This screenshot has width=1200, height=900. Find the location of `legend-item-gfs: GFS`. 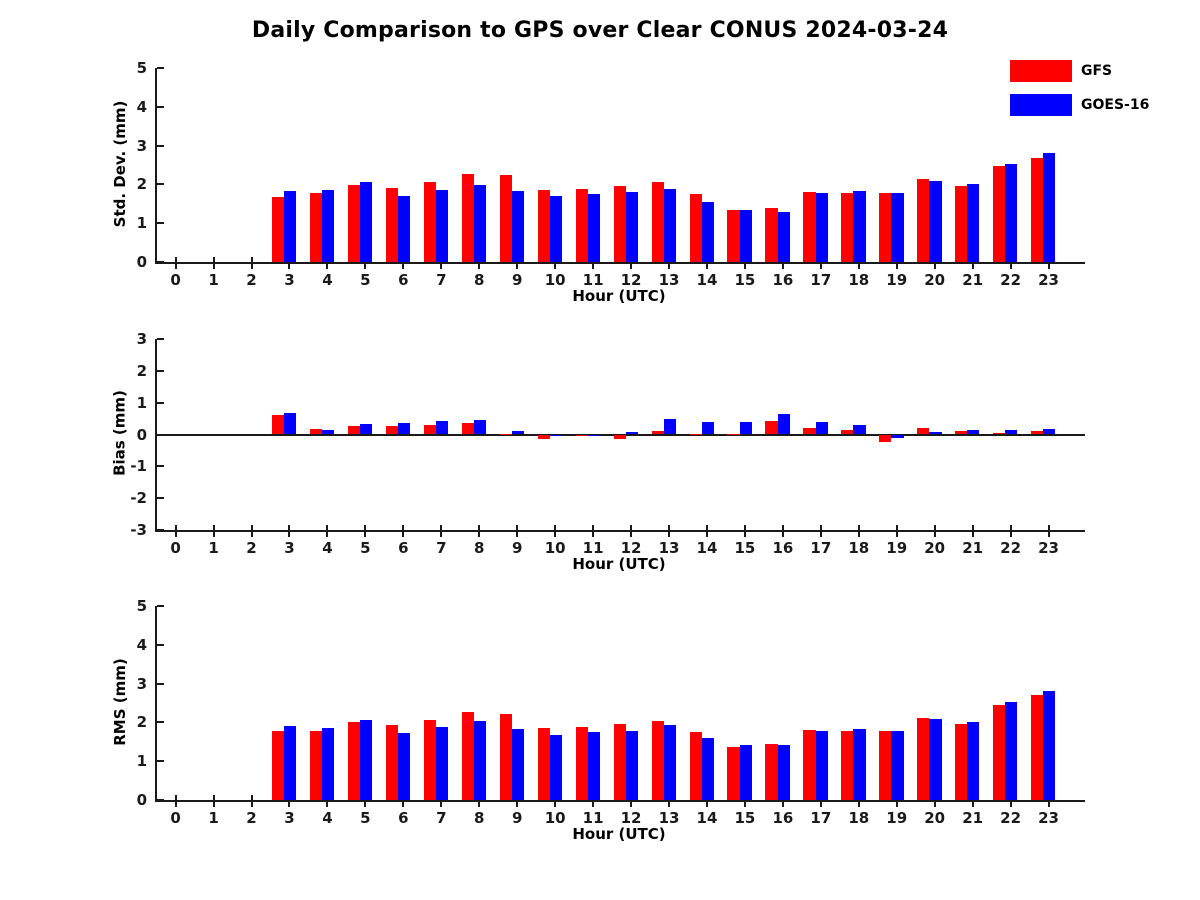

legend-item-gfs: GFS is located at coordinates (1079, 71).